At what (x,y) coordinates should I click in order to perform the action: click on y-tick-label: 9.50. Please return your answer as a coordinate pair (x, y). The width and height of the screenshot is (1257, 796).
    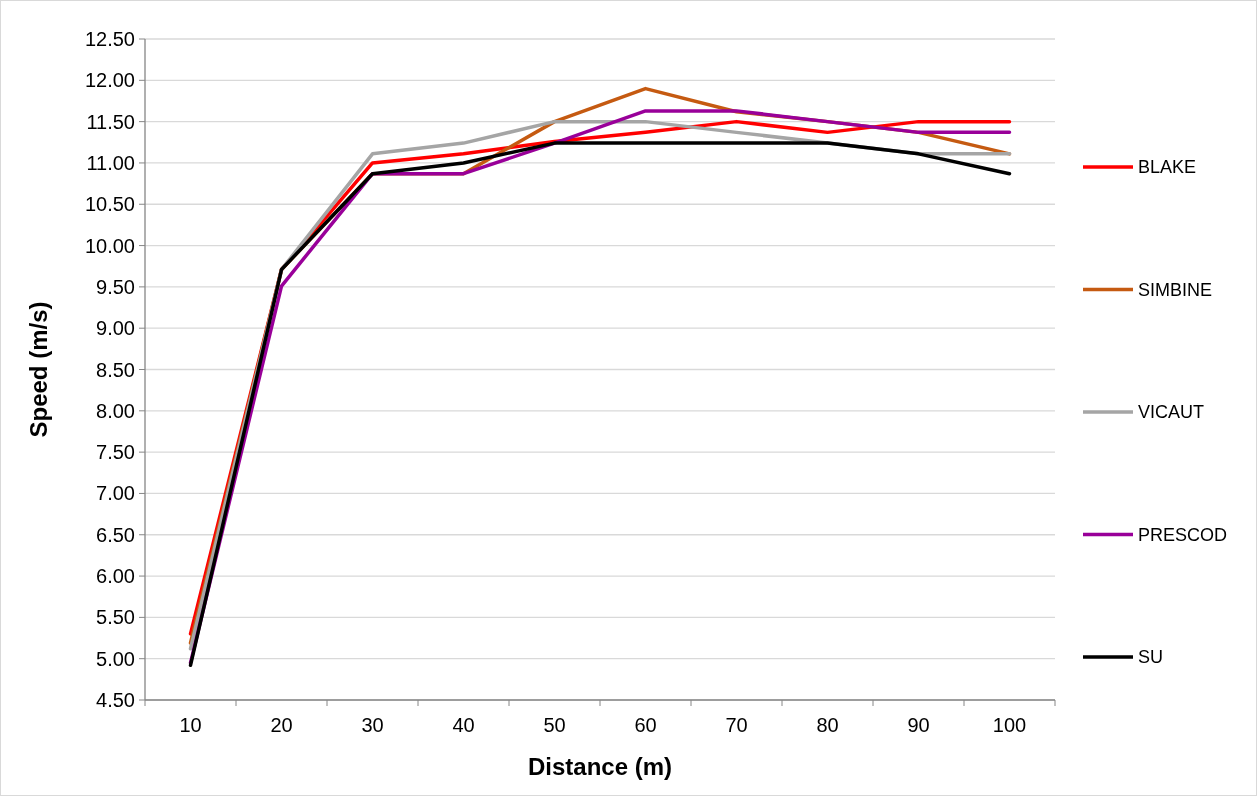
    Looking at the image, I should click on (115, 286).